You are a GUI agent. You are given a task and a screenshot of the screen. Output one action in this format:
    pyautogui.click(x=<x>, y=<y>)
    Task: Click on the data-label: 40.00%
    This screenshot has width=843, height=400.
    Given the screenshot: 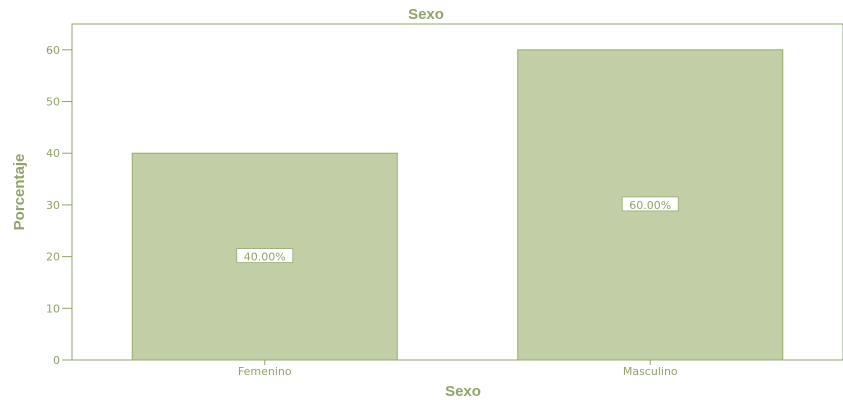 What is the action you would take?
    pyautogui.click(x=265, y=257)
    